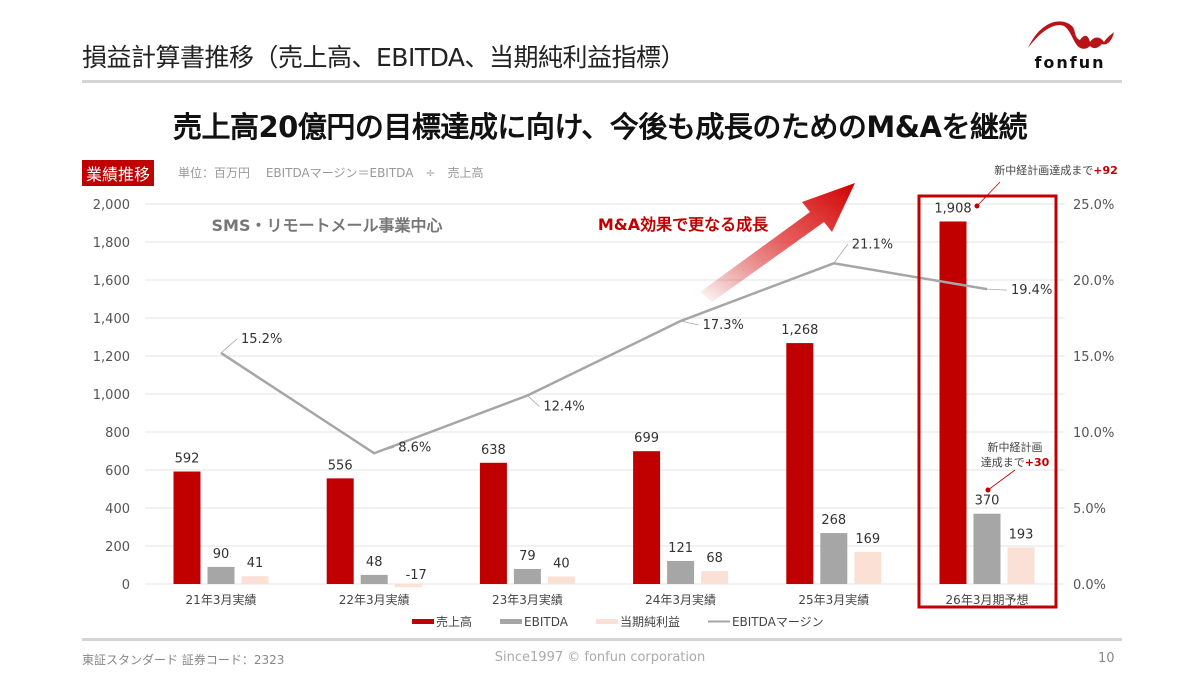 Image resolution: width=1200 pixels, height=675 pixels. Describe the element at coordinates (1093, 281) in the screenshot. I see `y-right-tick: 20.0%` at that location.